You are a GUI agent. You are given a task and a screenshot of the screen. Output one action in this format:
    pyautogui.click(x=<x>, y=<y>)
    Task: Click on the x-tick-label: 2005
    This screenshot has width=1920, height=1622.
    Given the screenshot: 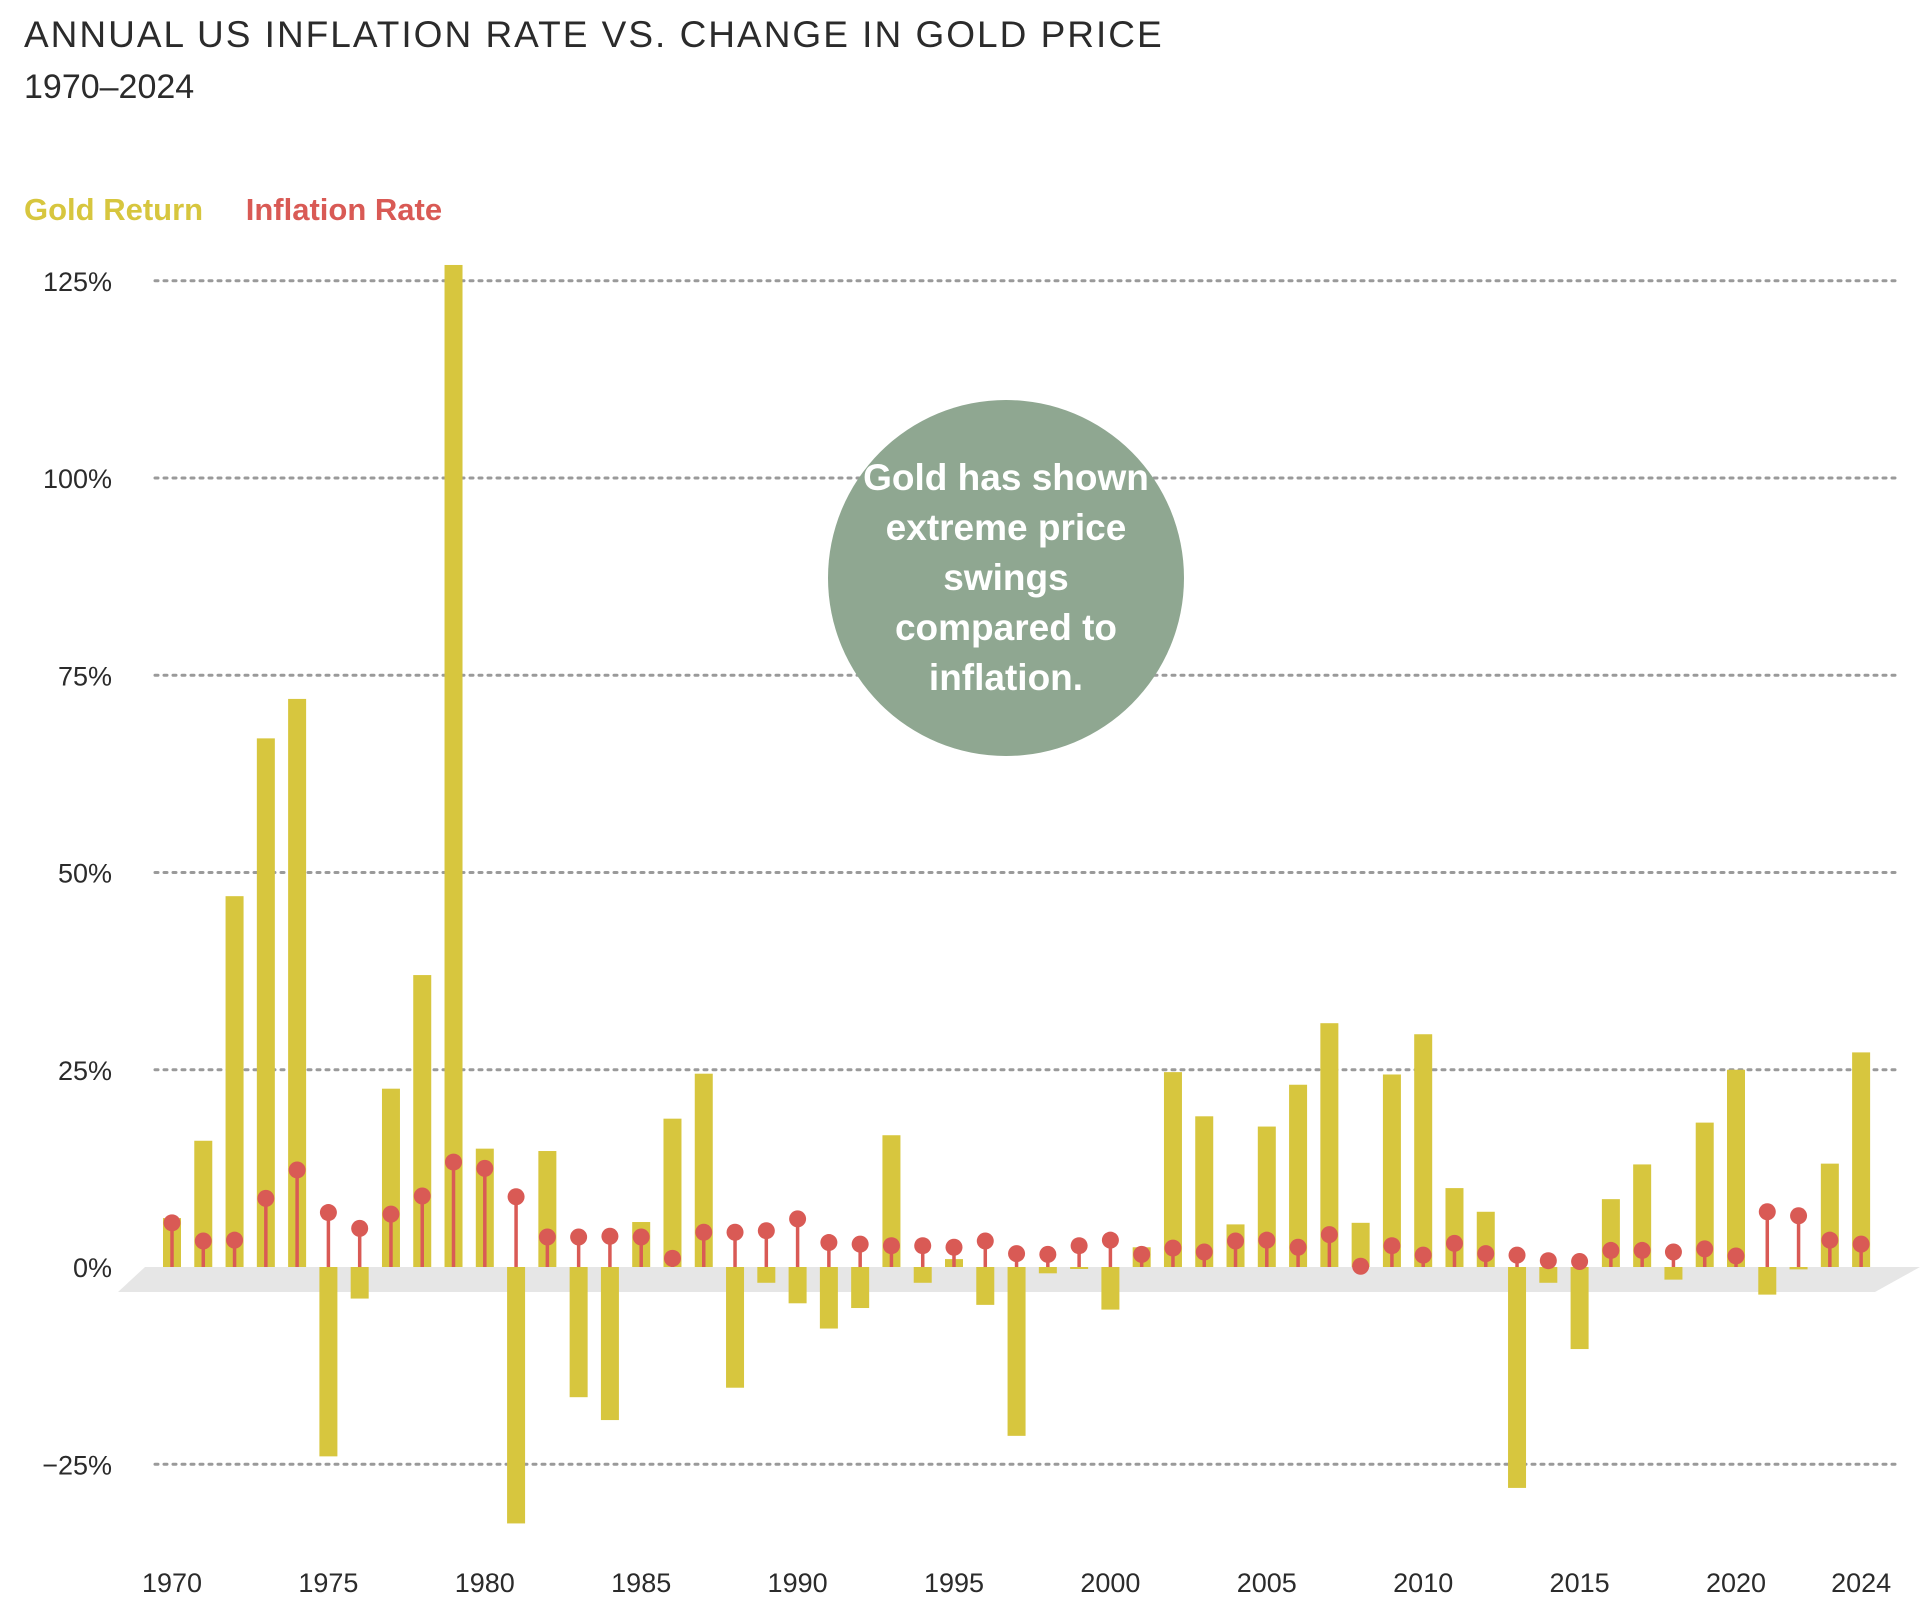 What is the action you would take?
    pyautogui.click(x=1267, y=1583)
    